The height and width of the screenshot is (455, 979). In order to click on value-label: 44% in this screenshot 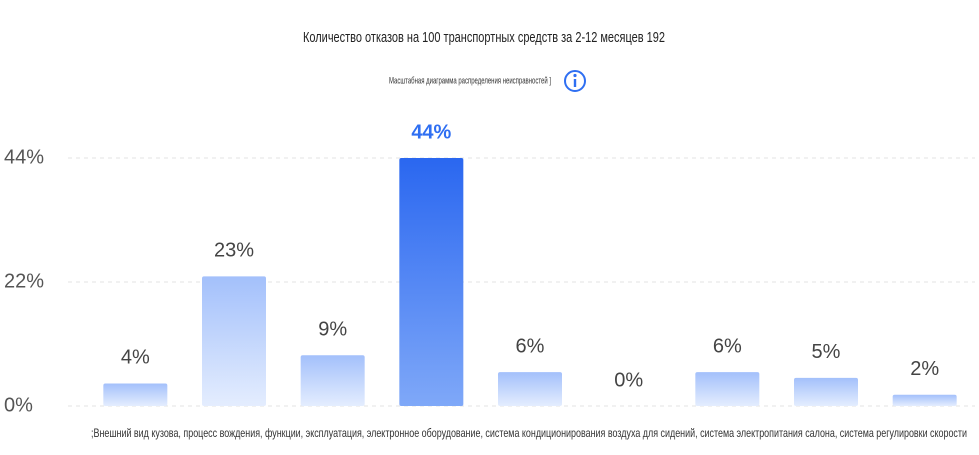, I will do `click(431, 132)`.